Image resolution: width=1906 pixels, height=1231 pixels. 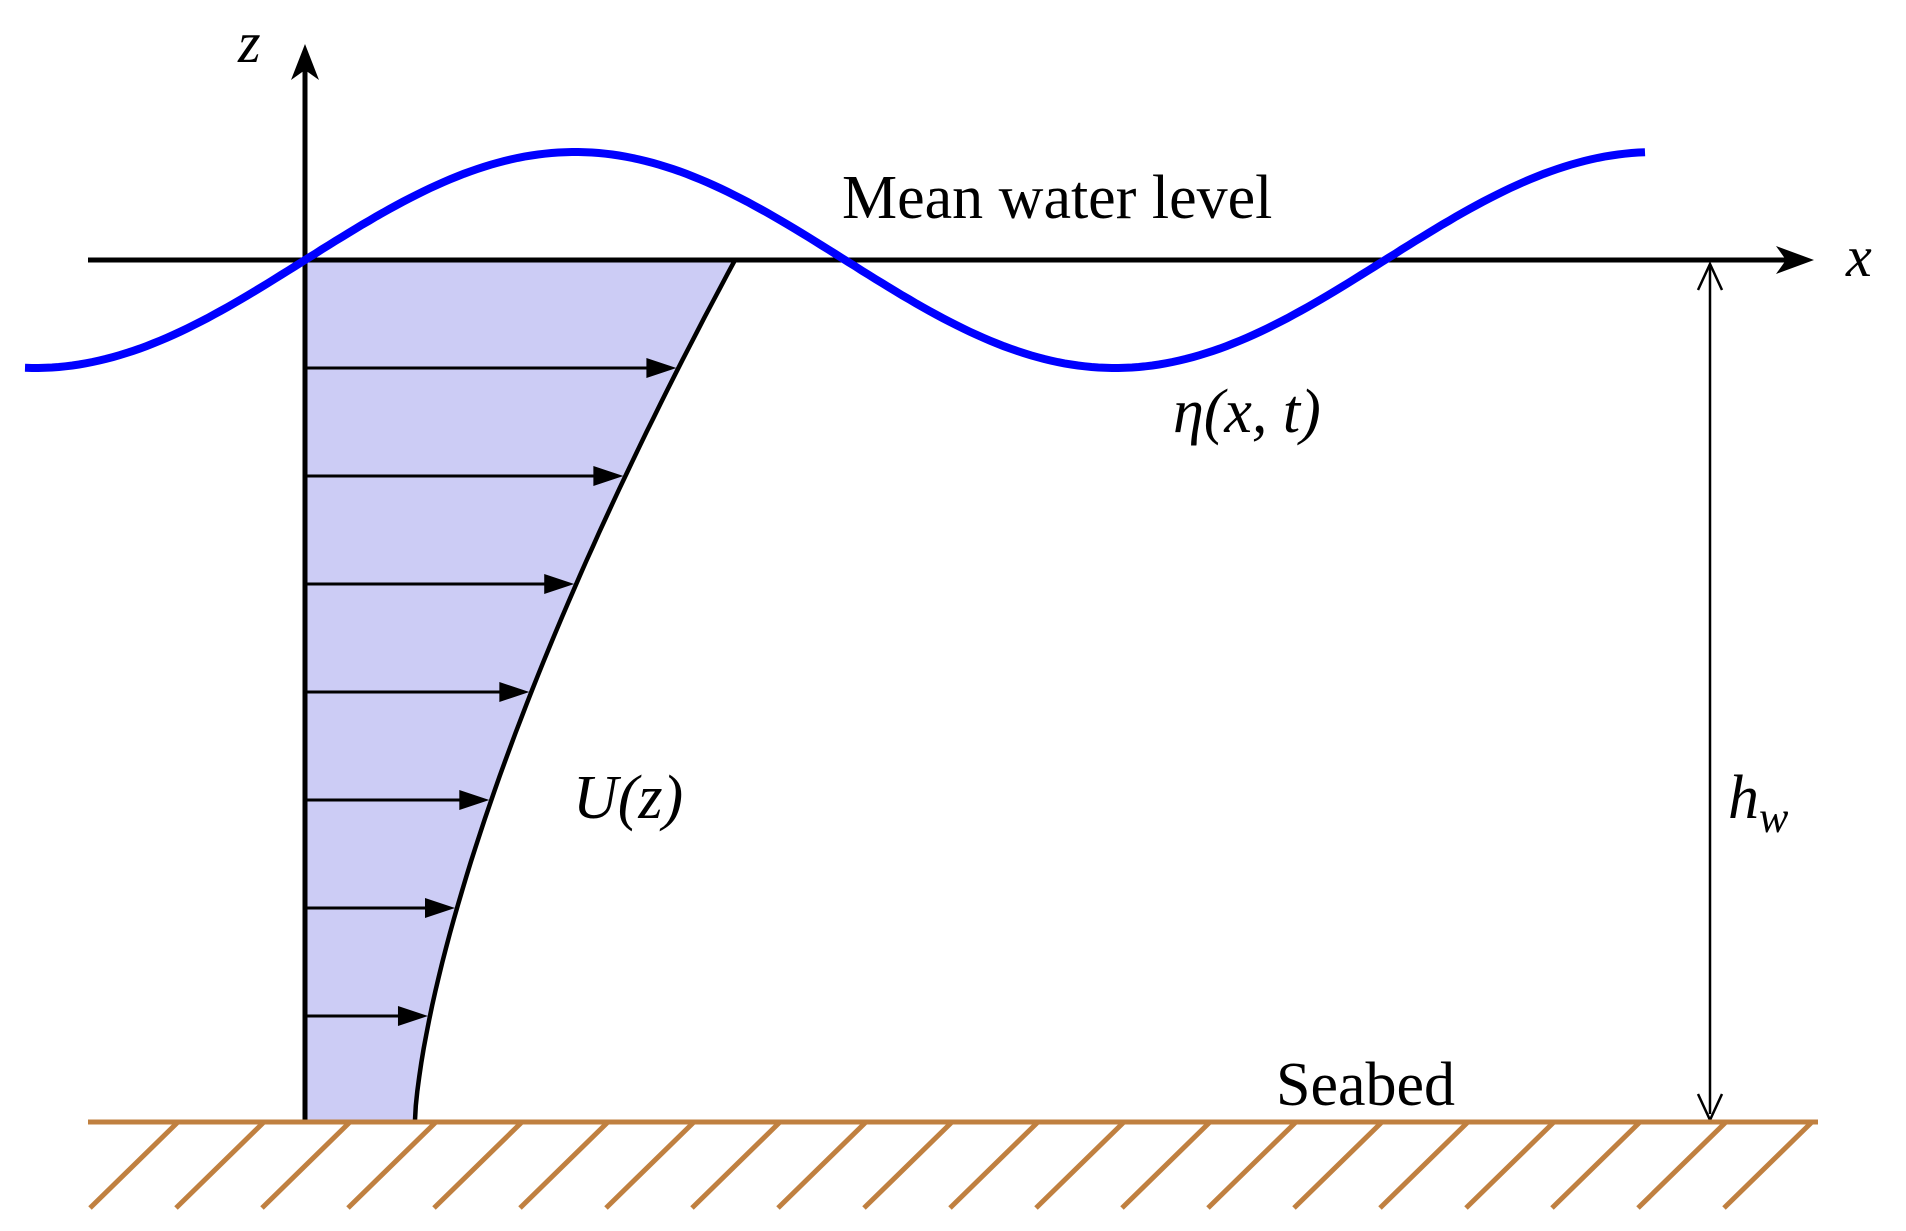 What do you see at coordinates (1710, 276) in the screenshot?
I see `depth-dimension-top-arrowhead` at bounding box center [1710, 276].